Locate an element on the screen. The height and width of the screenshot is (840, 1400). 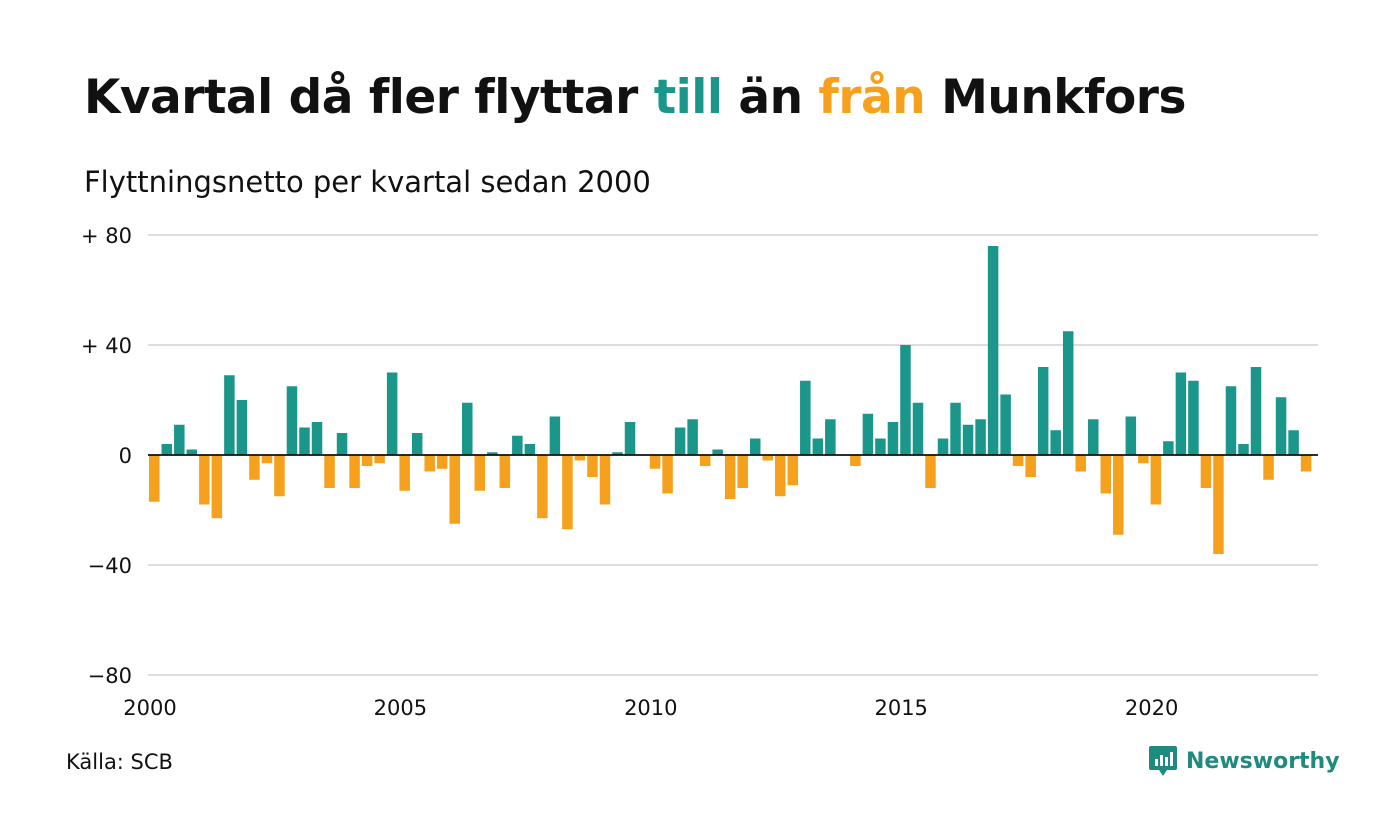
bar-2017K4 is located at coordinates (1043, 411).